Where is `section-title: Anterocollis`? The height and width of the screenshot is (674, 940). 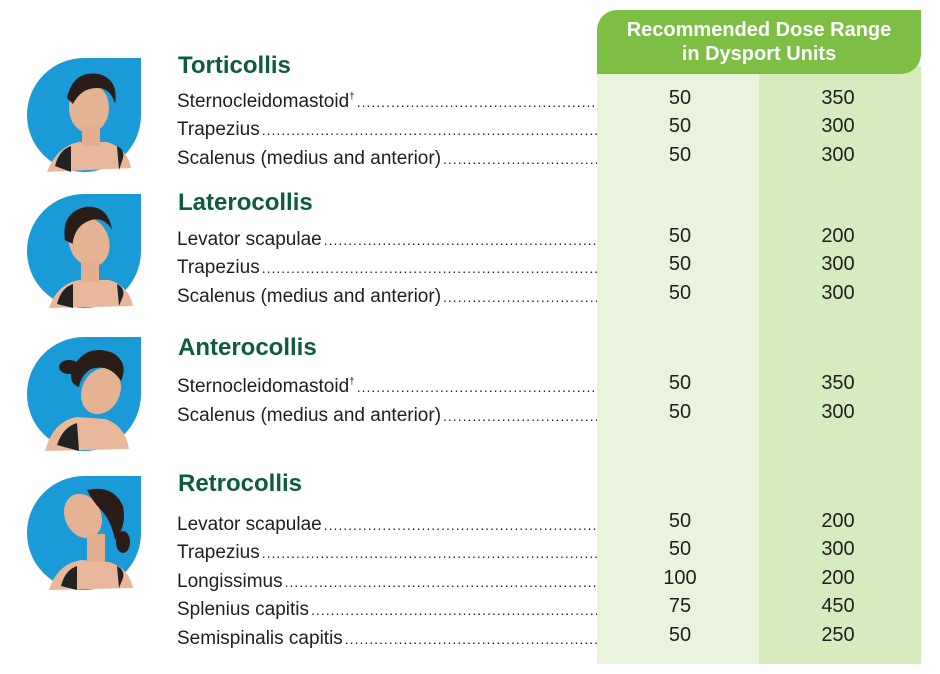
section-title: Anterocollis is located at coordinates (247, 347).